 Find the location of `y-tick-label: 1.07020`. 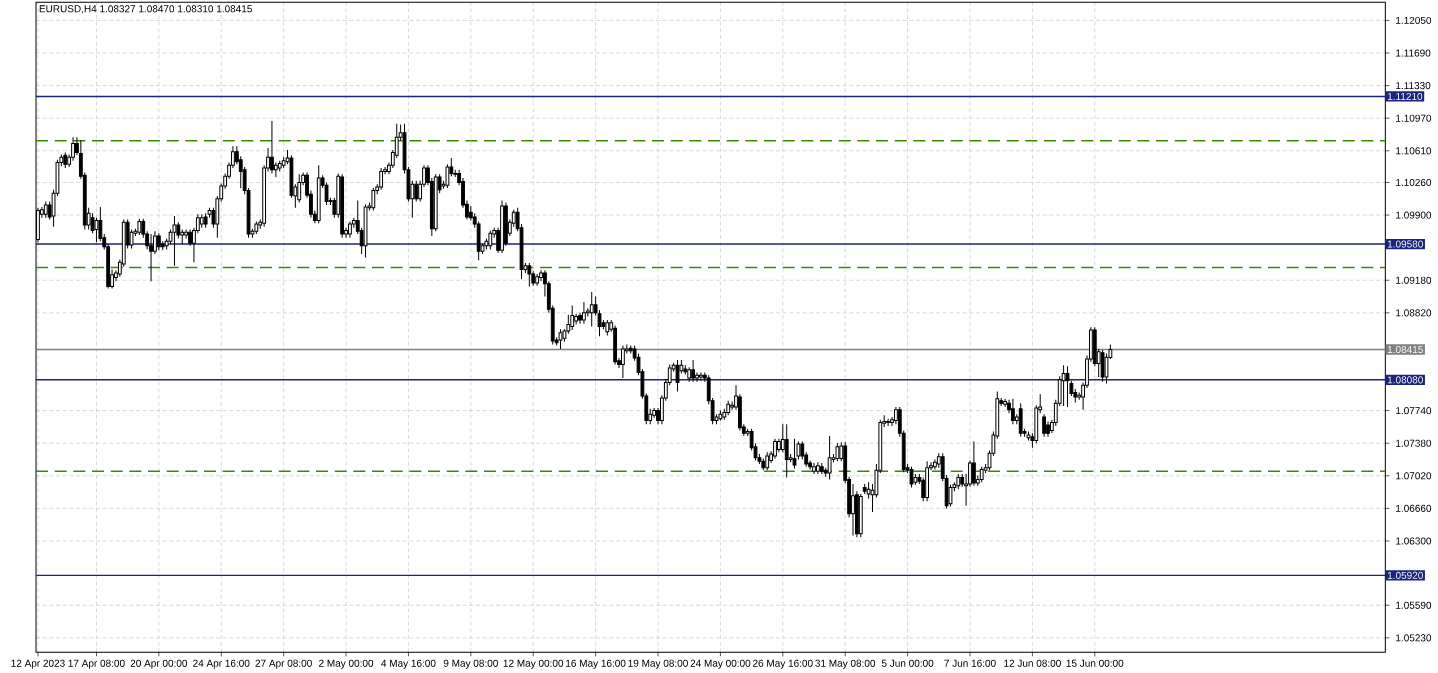

y-tick-label: 1.07020 is located at coordinates (1414, 476).